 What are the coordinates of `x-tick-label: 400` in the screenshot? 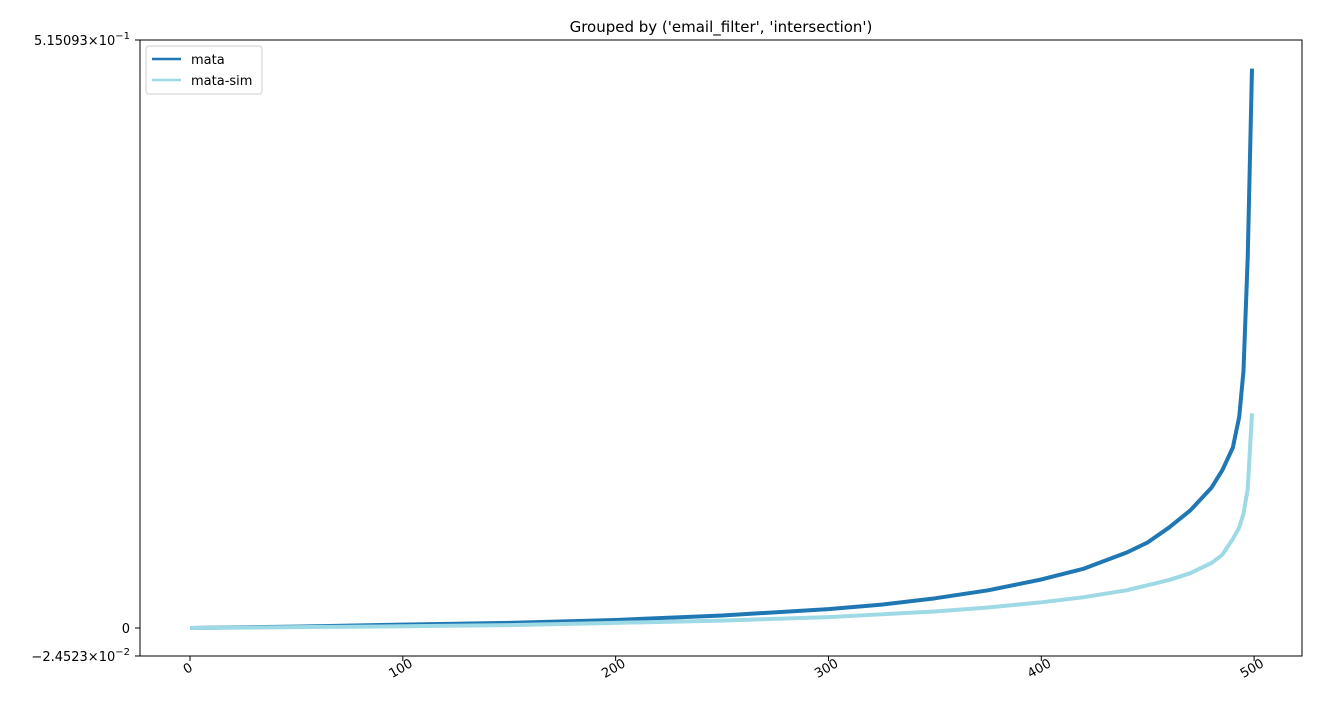 It's located at (1039, 668).